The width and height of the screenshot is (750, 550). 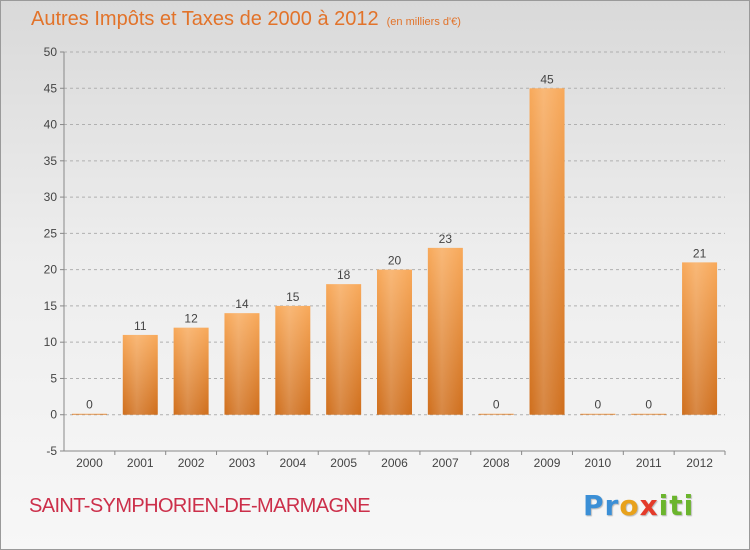 I want to click on y-tick-label: 5, so click(x=53, y=378).